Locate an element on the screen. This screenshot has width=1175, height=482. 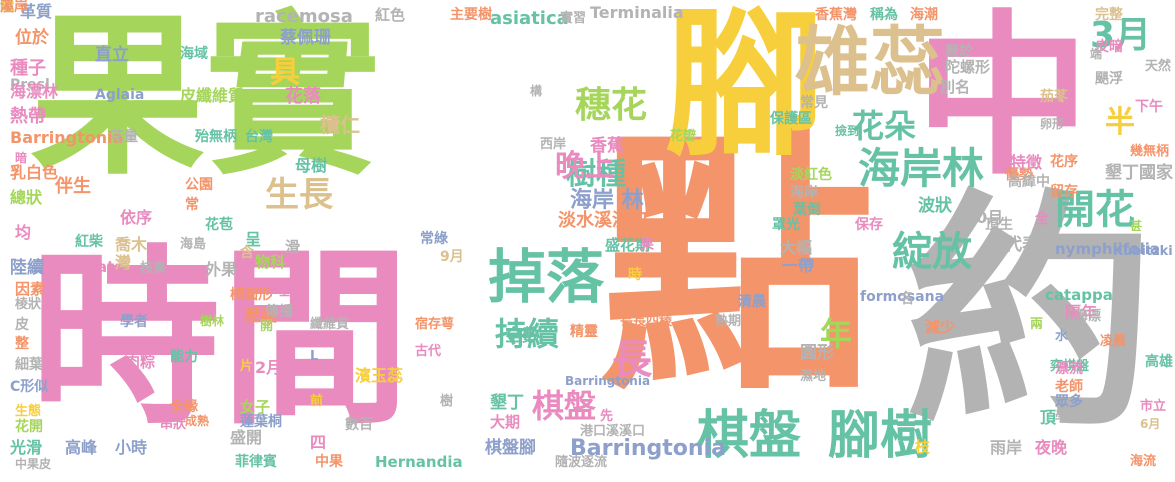
cloud-word: 陸續 is located at coordinates (27, 268).